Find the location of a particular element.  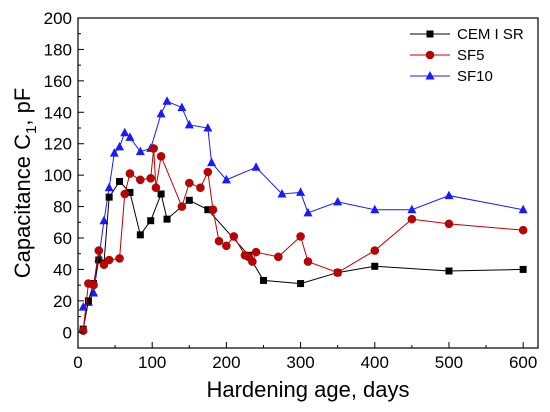

y-axis-title-subscript: 1 is located at coordinates (31, 130).